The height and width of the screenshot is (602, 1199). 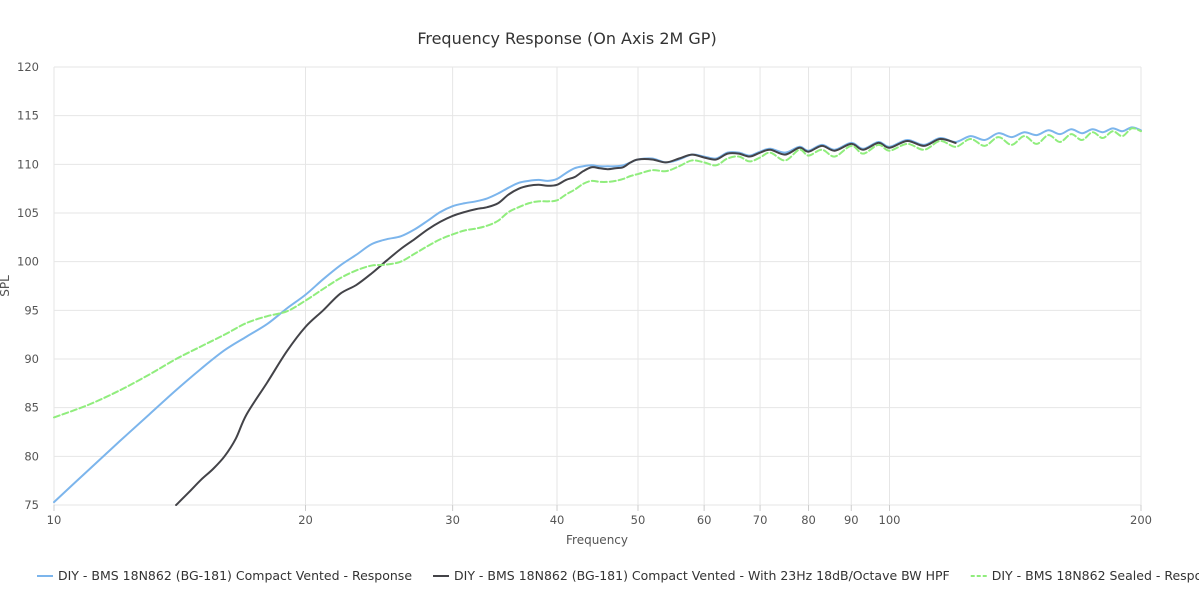 I want to click on x-tick-label: 80, so click(x=808, y=520).